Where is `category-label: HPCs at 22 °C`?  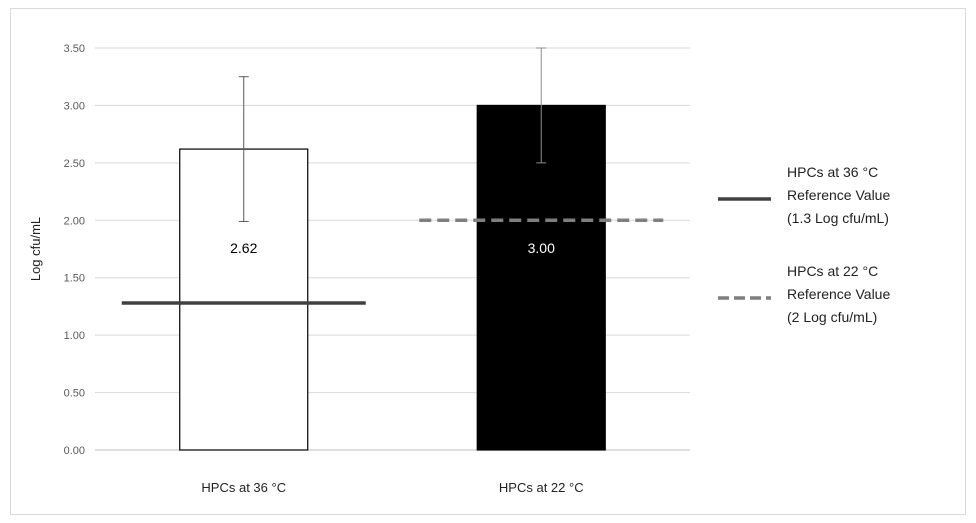 category-label: HPCs at 22 °C is located at coordinates (541, 487).